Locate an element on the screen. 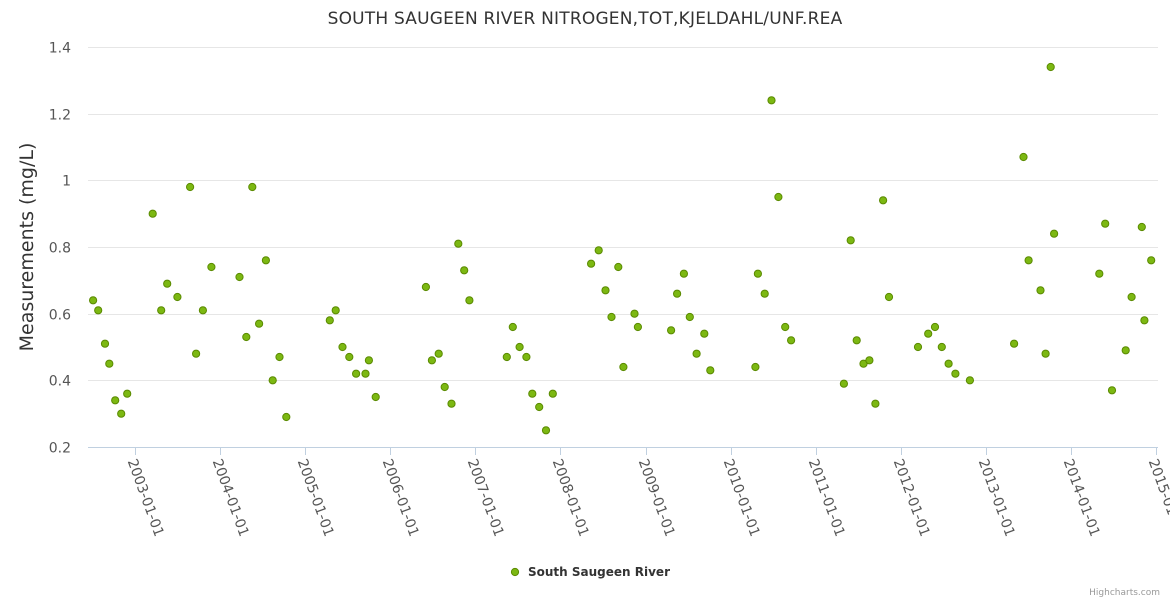 The height and width of the screenshot is (600, 1170). credits: Highcharts.com is located at coordinates (1124, 593).